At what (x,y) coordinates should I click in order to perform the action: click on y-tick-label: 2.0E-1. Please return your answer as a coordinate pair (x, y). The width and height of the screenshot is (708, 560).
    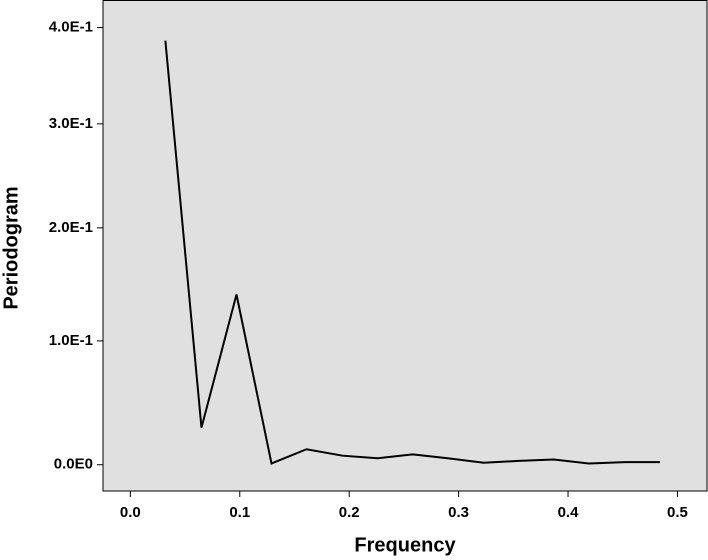
    Looking at the image, I should click on (71, 227).